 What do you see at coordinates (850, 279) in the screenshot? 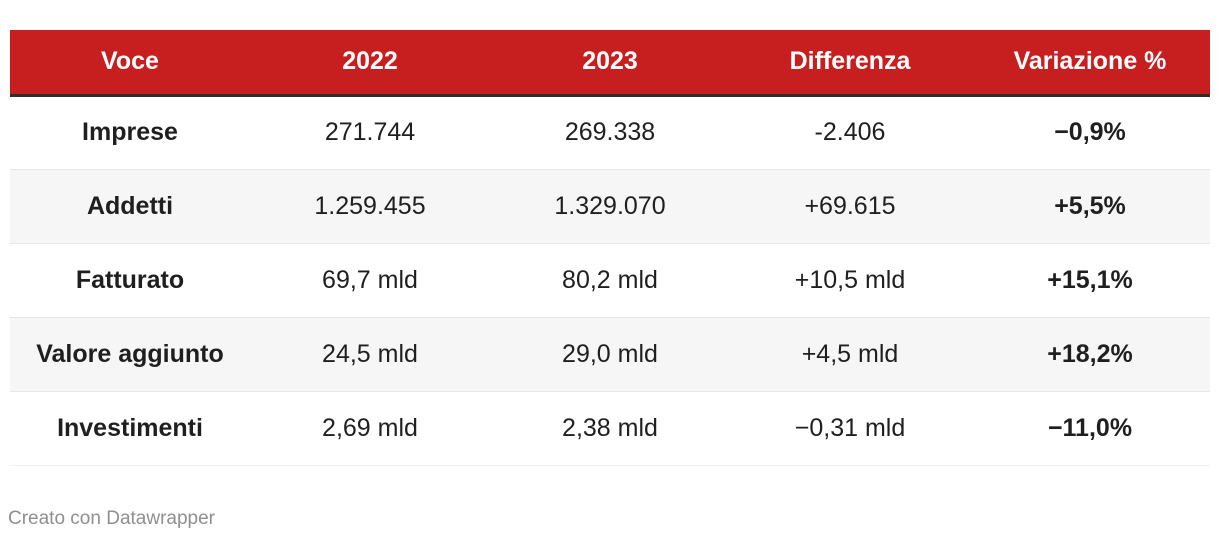
I see `cell-differenza: +10,5 mld` at bounding box center [850, 279].